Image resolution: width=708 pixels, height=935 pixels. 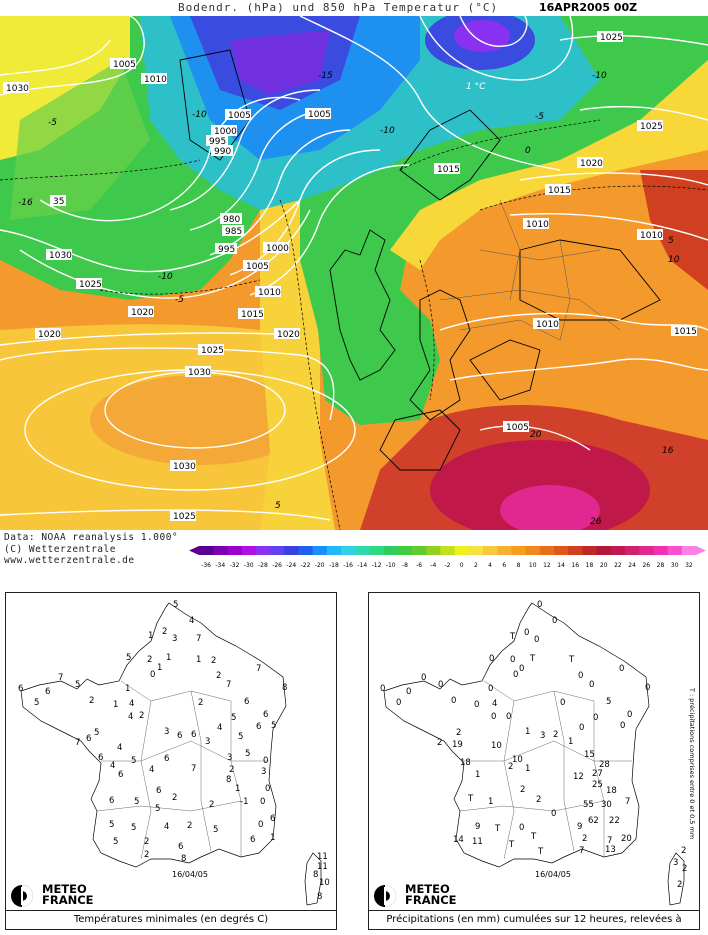 I want to click on british-isles-outline, so click(x=362, y=305).